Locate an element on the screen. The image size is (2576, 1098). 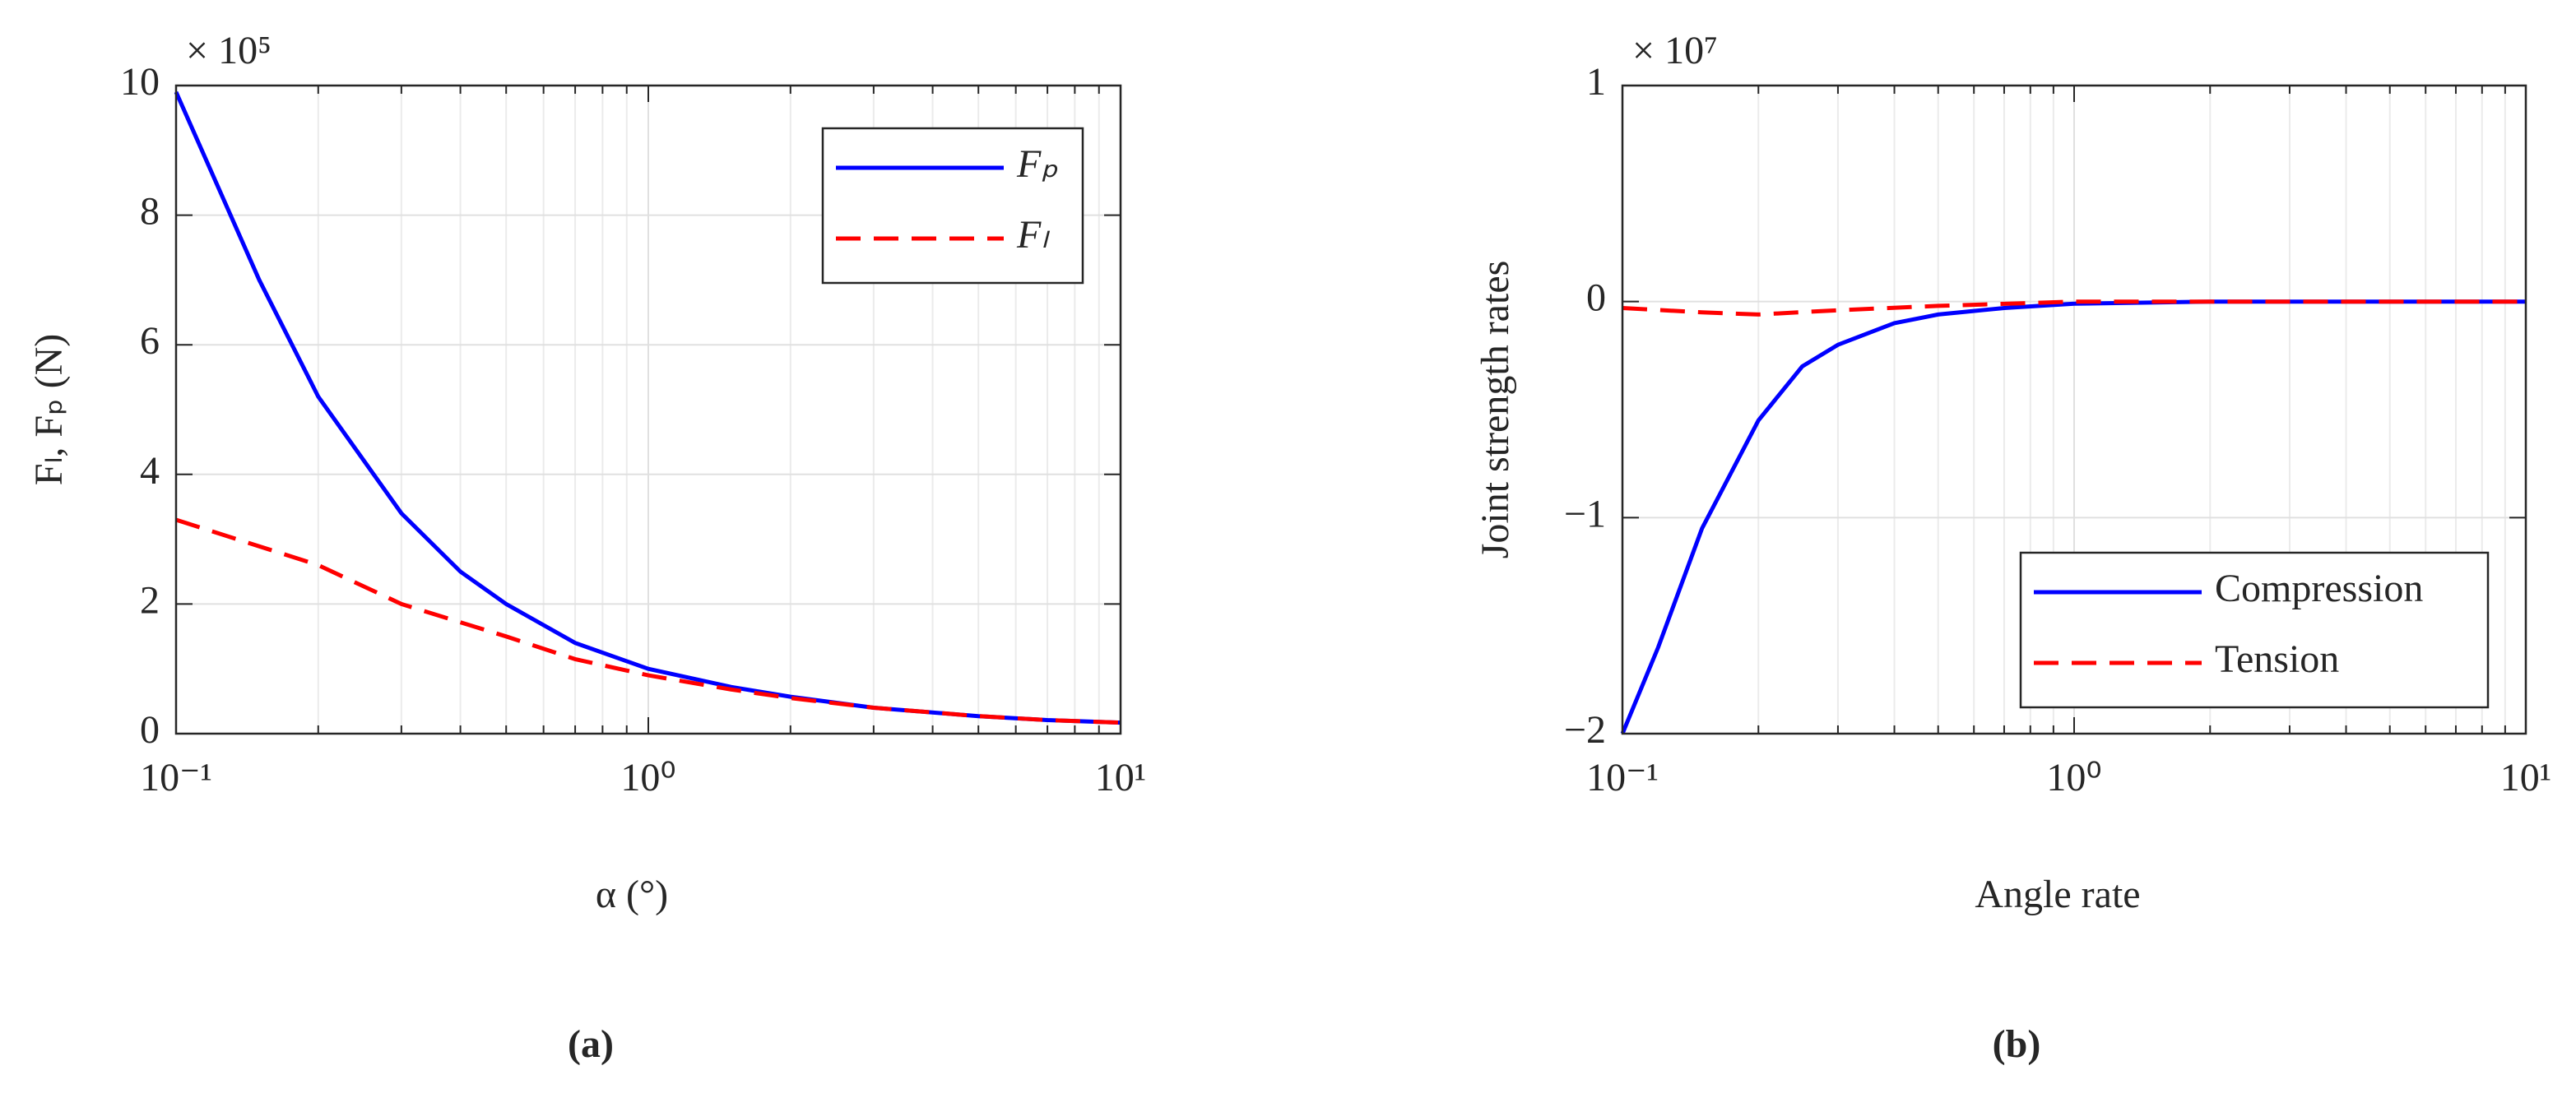
y-tick-label: 8 is located at coordinates (150, 212).